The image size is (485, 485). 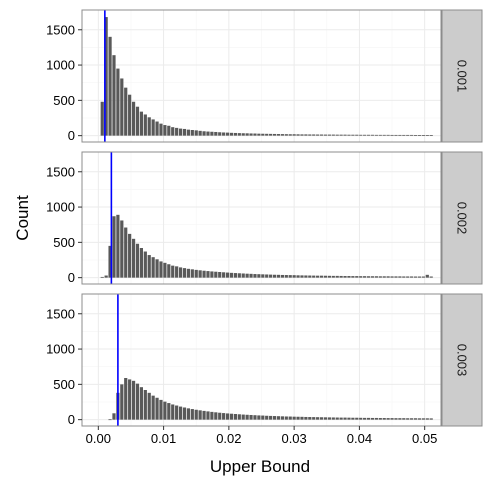 What do you see at coordinates (359, 438) in the screenshot?
I see `x-tick-label: 0.04` at bounding box center [359, 438].